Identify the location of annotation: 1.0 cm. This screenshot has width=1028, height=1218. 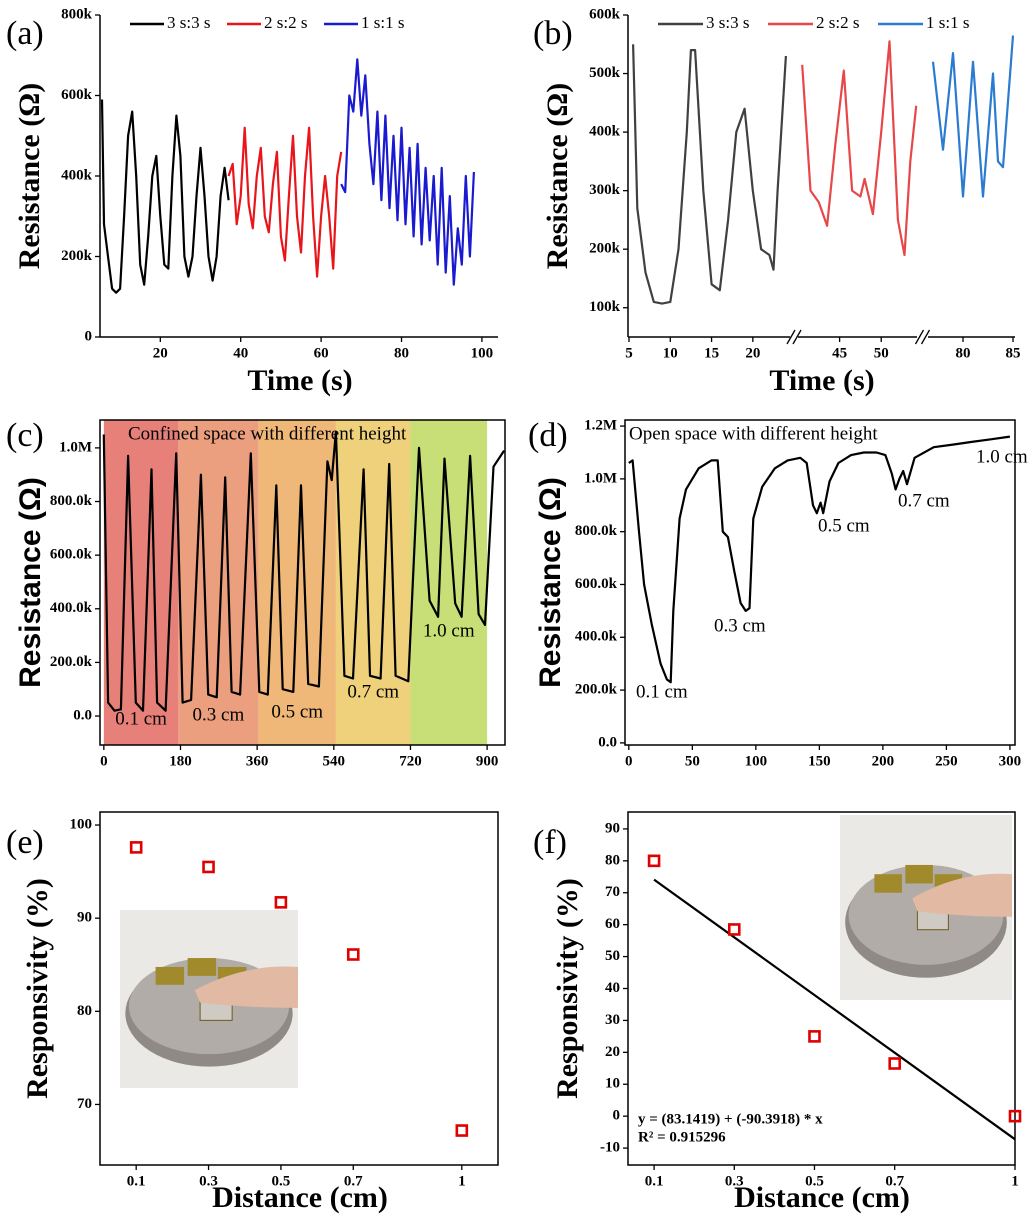
(1002, 456).